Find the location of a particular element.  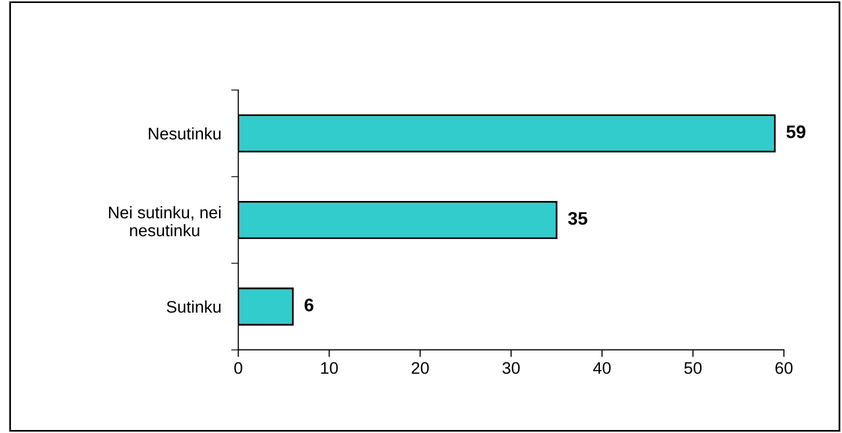

x-tick-label: 40 is located at coordinates (602, 368).